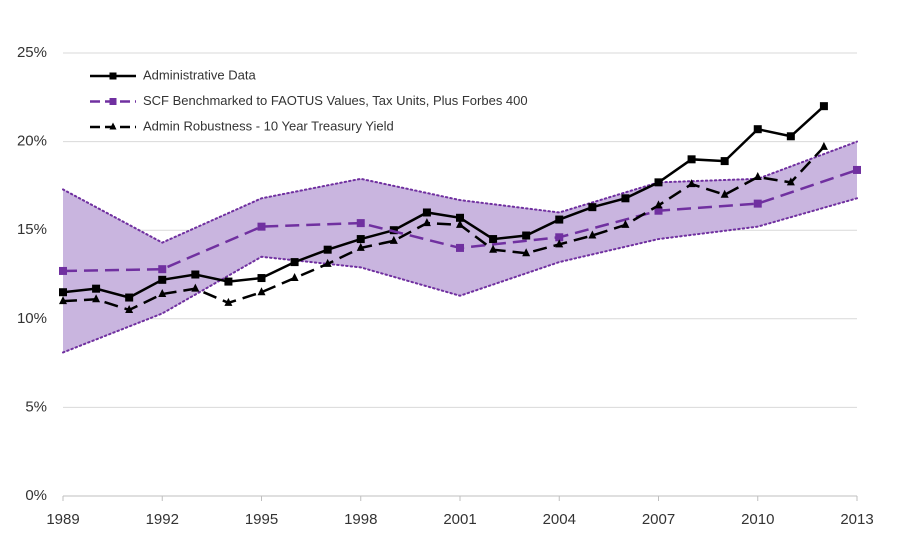 The width and height of the screenshot is (897, 534). Describe the element at coordinates (658, 519) in the screenshot. I see `x-tick-label: 2007` at that location.